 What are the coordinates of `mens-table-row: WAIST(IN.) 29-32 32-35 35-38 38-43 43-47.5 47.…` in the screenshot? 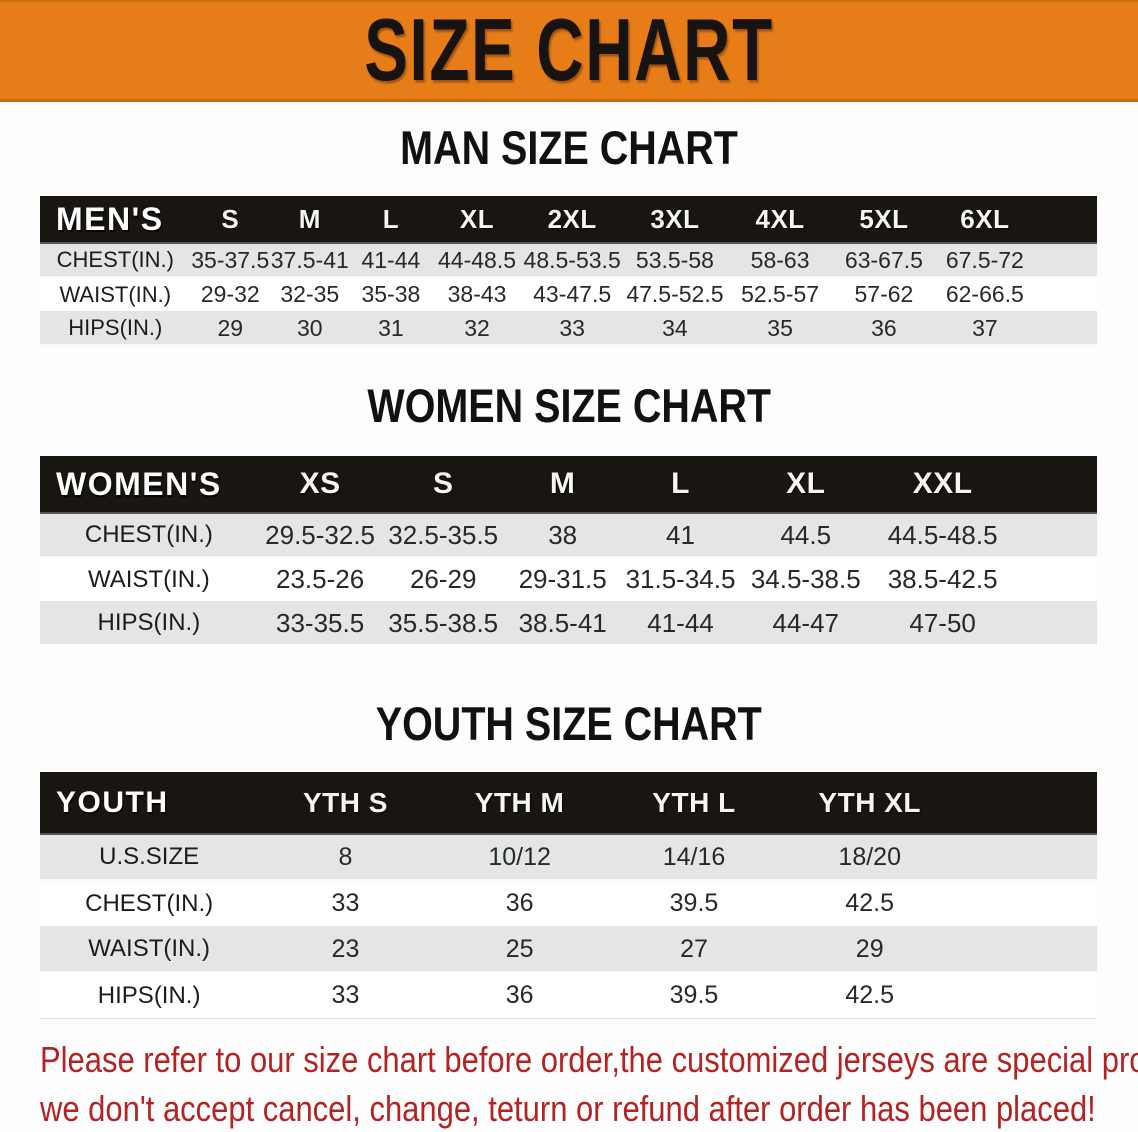 It's located at (568, 295).